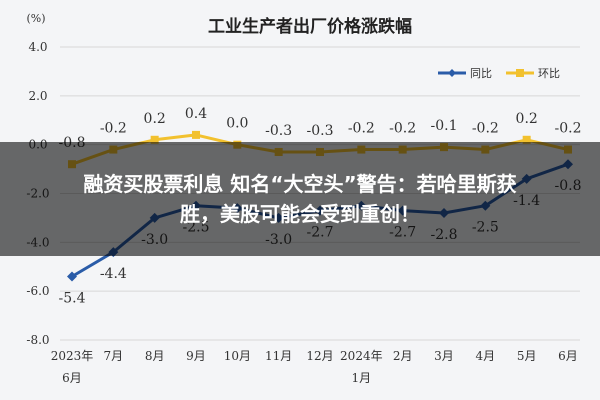 The width and height of the screenshot is (600, 400). What do you see at coordinates (237, 356) in the screenshot?
I see `x-tick-label: 10月` at bounding box center [237, 356].